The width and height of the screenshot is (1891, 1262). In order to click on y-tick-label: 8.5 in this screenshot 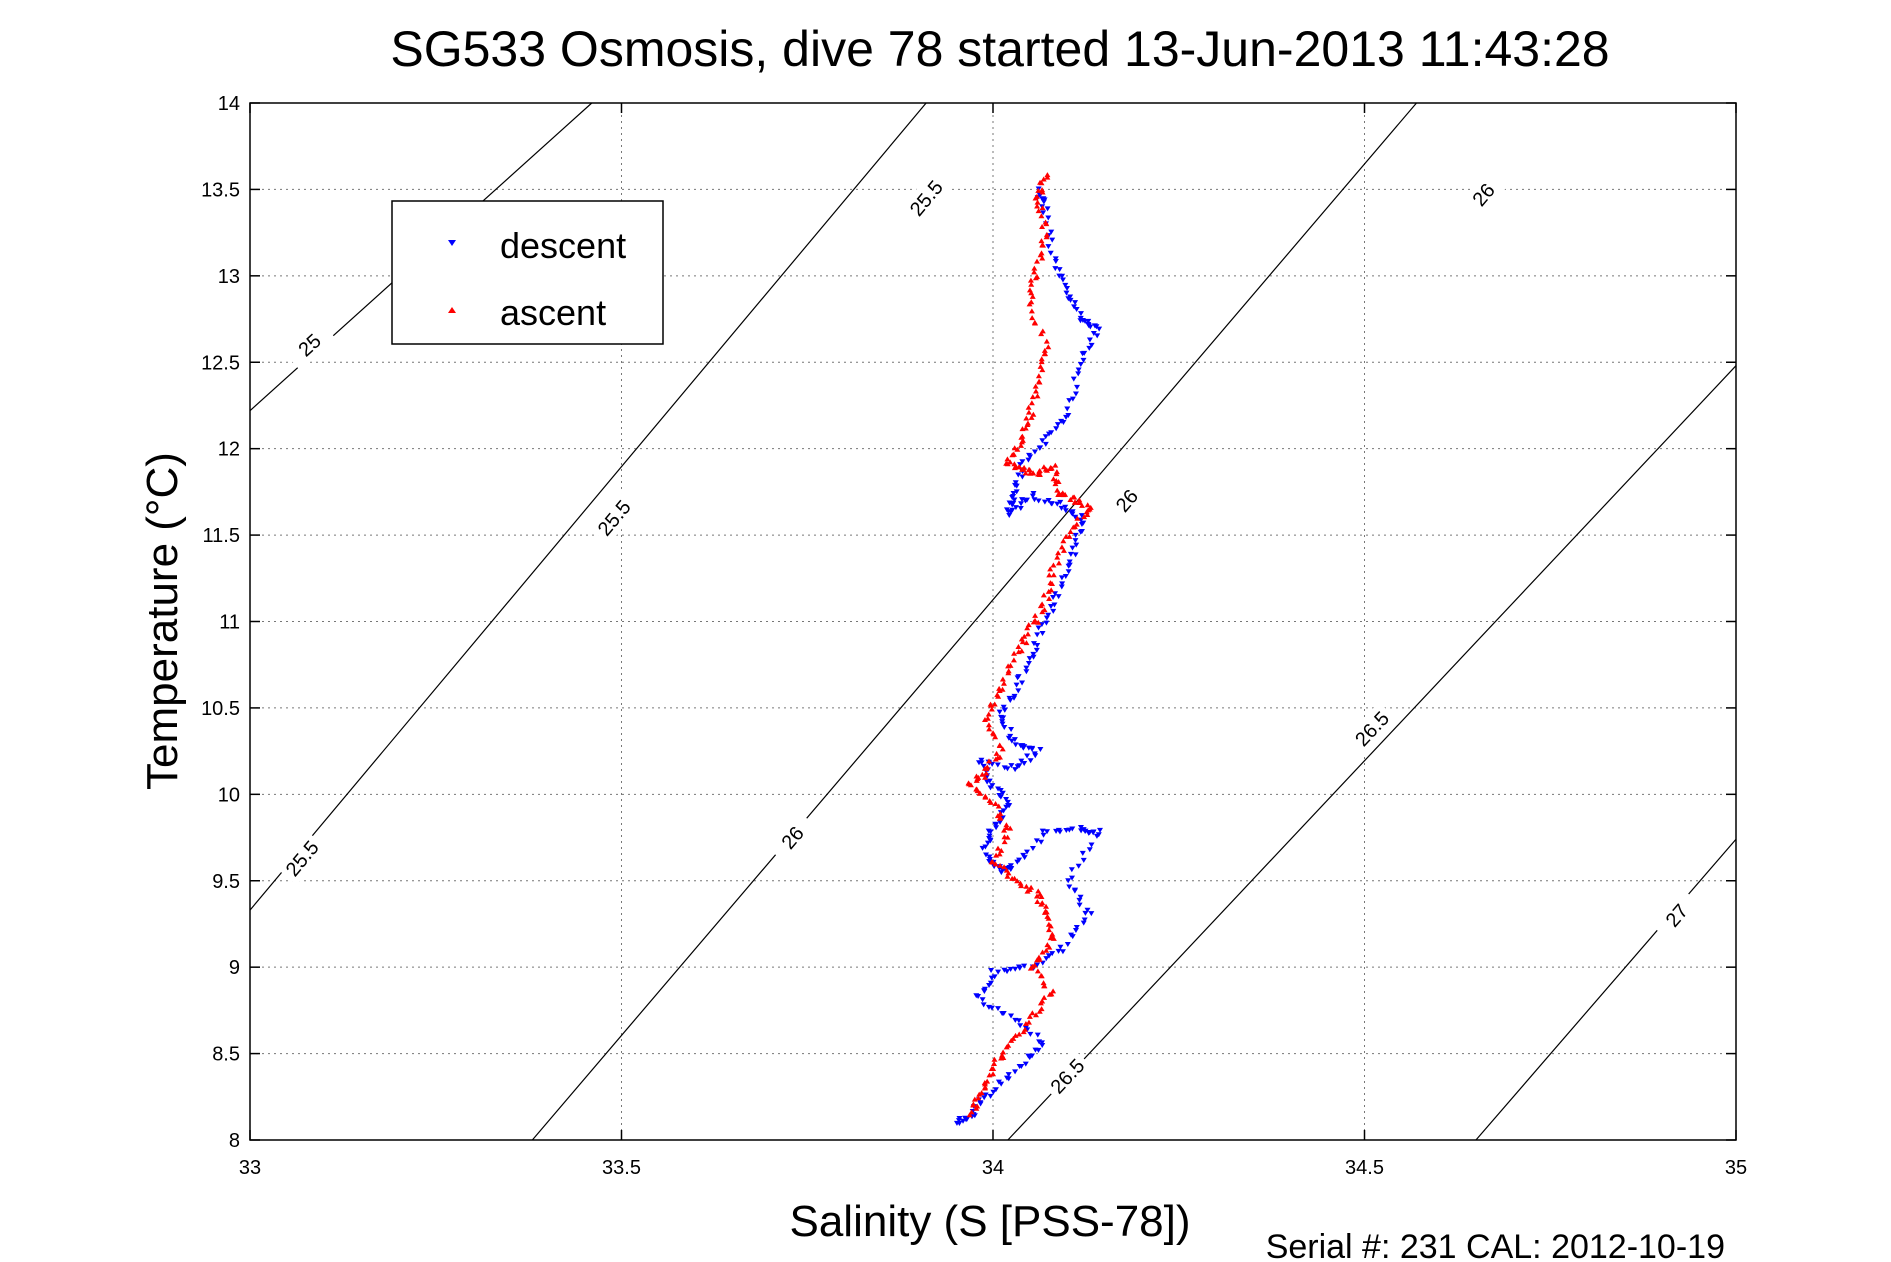, I will do `click(226, 1055)`.